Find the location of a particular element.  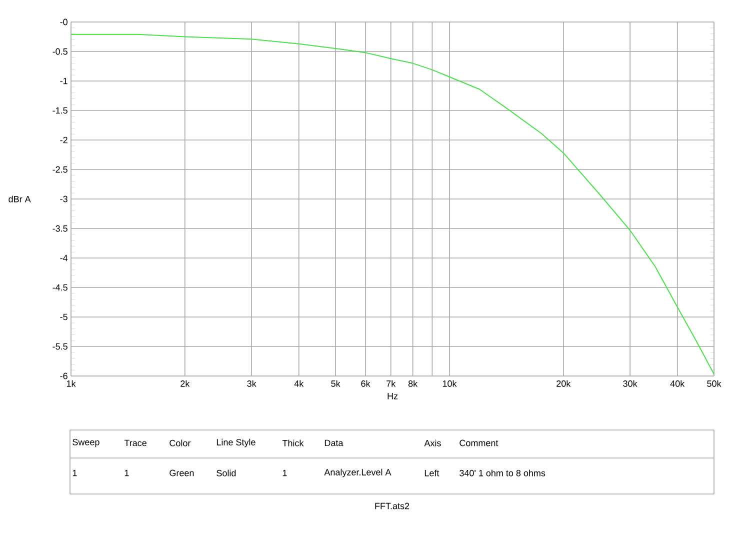

text: 340' 1 ohm to 8 ohms is located at coordinates (503, 473).